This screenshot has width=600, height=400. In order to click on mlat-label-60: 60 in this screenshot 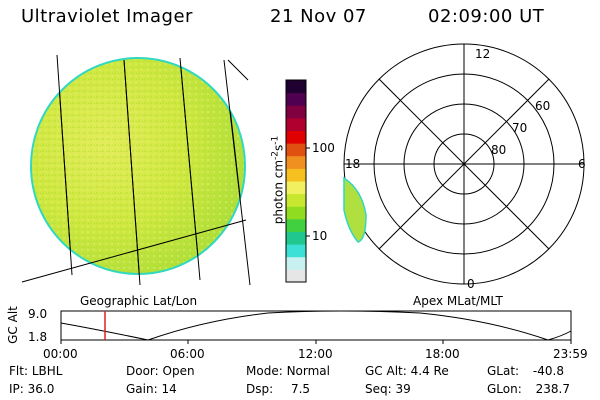, I will do `click(542, 106)`.